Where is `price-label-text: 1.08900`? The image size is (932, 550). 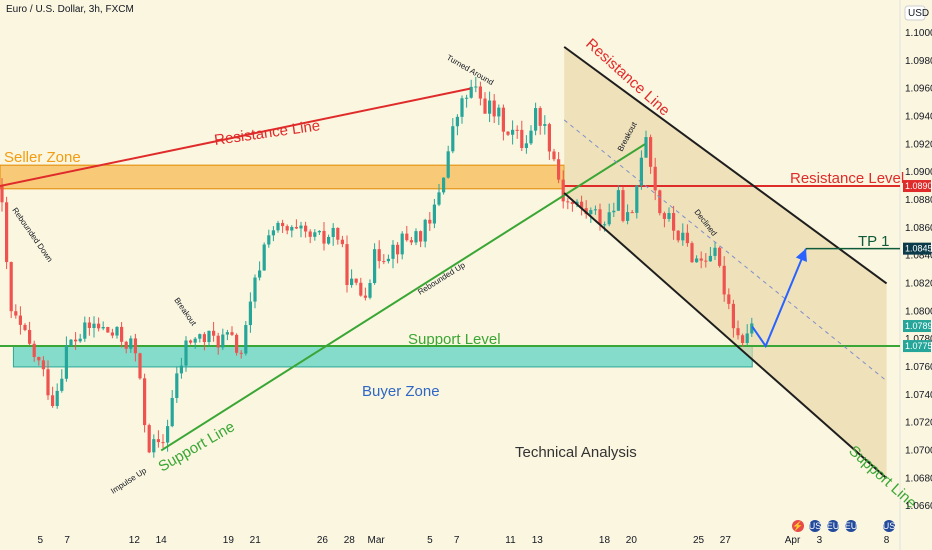
price-label-text: 1.08900 is located at coordinates (918, 186).